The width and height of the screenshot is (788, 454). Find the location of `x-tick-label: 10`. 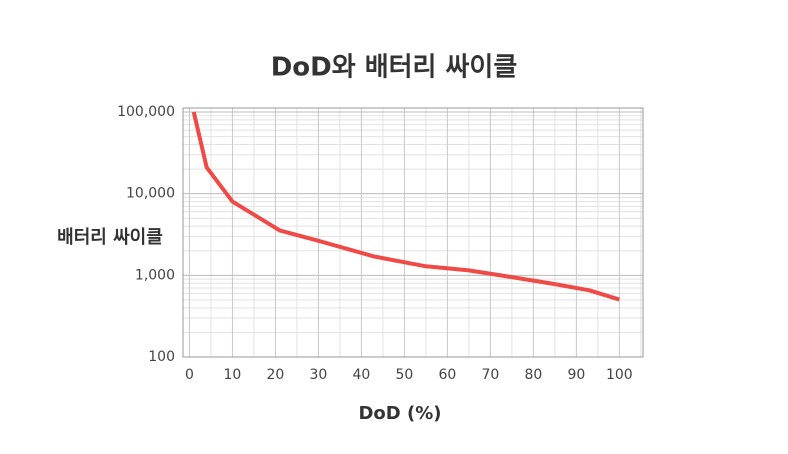

x-tick-label: 10 is located at coordinates (233, 375).